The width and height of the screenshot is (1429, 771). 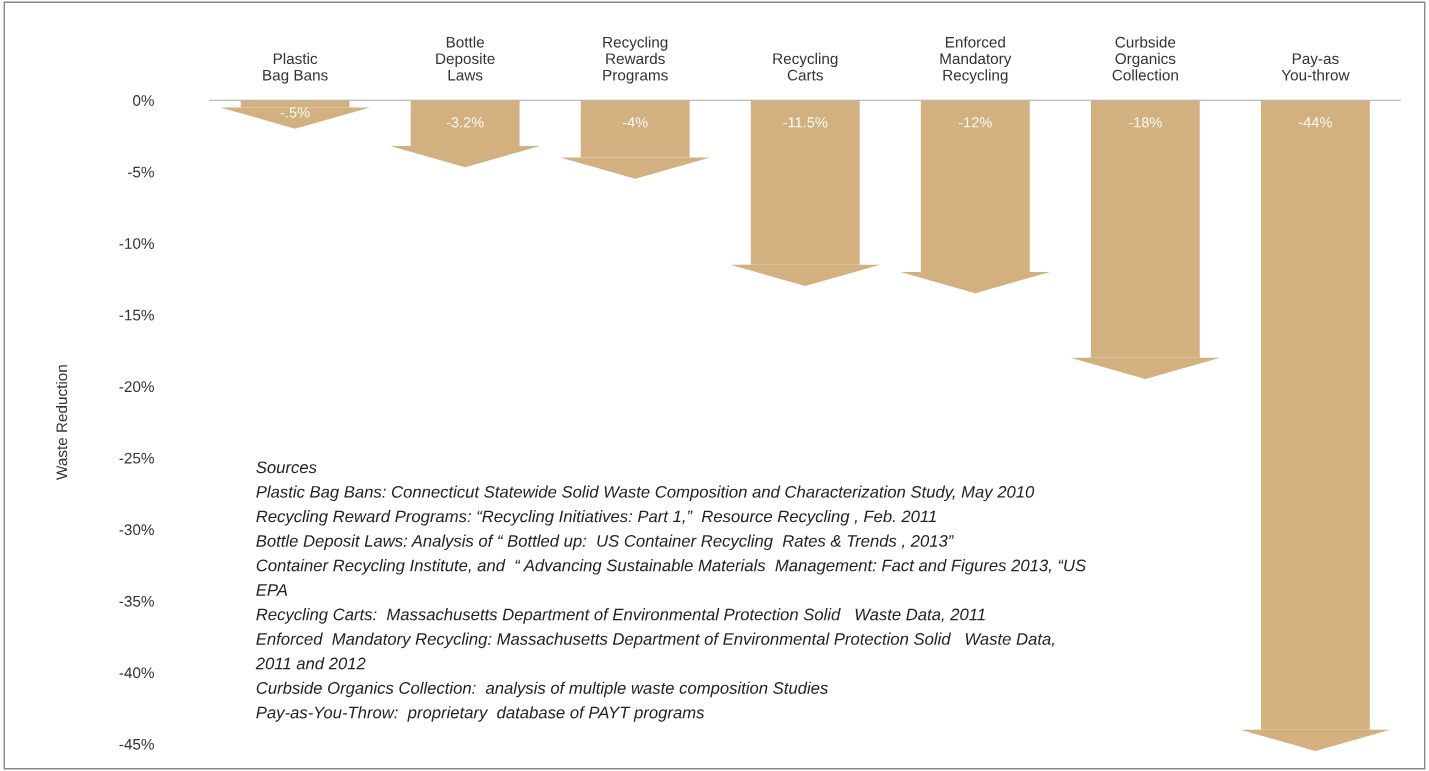 What do you see at coordinates (1145, 58) in the screenshot?
I see `x-tick-label: Curbside Organics Collection` at bounding box center [1145, 58].